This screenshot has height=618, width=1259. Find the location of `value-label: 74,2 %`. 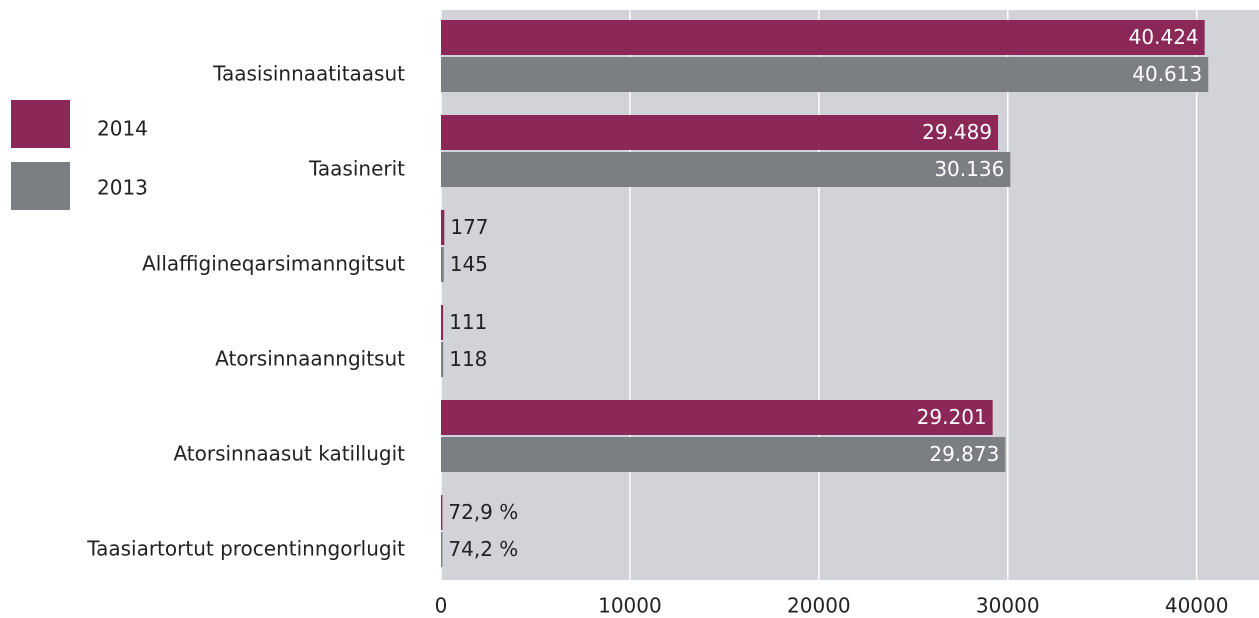

value-label: 74,2 % is located at coordinates (483, 549).